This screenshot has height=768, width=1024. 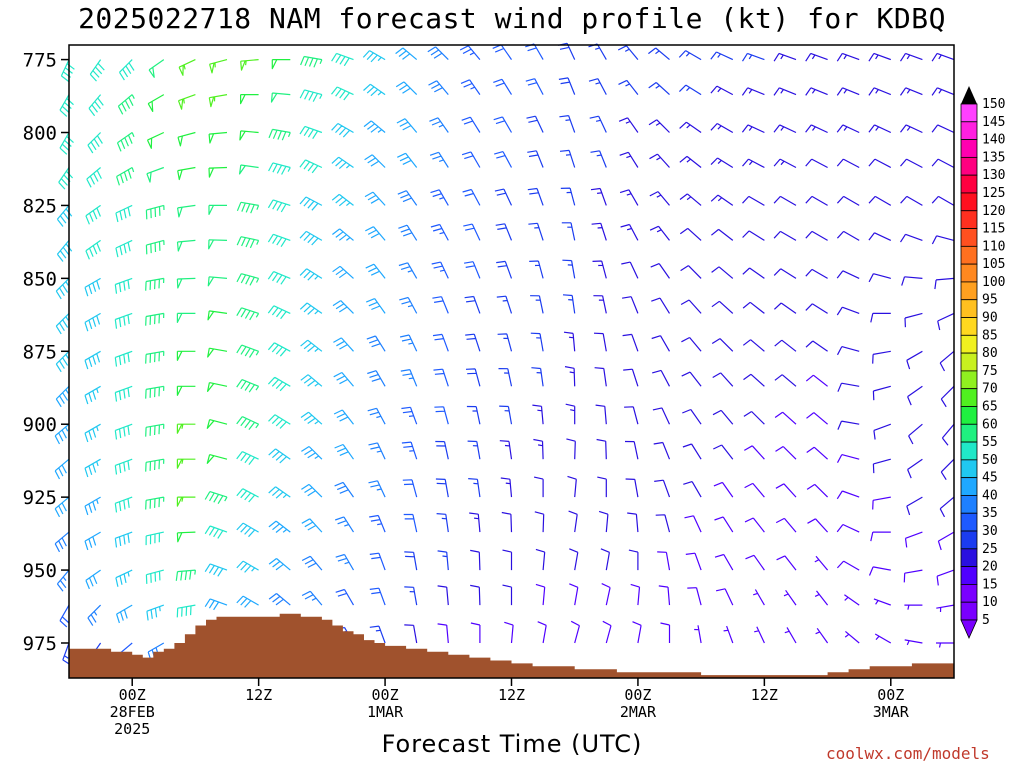 I want to click on colorbar-label: 15, so click(x=990, y=584).